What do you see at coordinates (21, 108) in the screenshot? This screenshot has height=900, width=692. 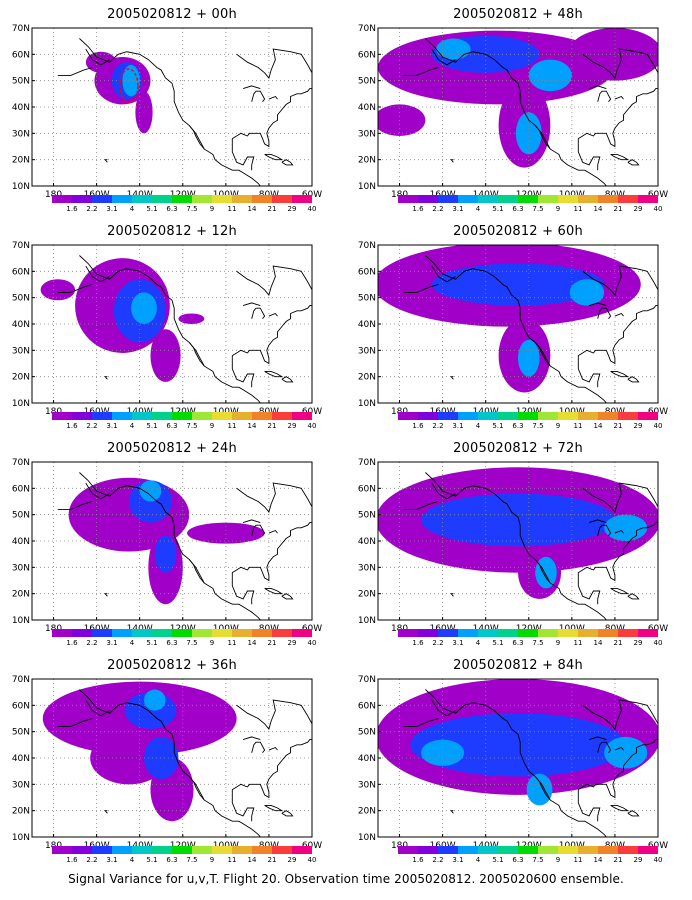 I see `lat-tick-label: 40N` at bounding box center [21, 108].